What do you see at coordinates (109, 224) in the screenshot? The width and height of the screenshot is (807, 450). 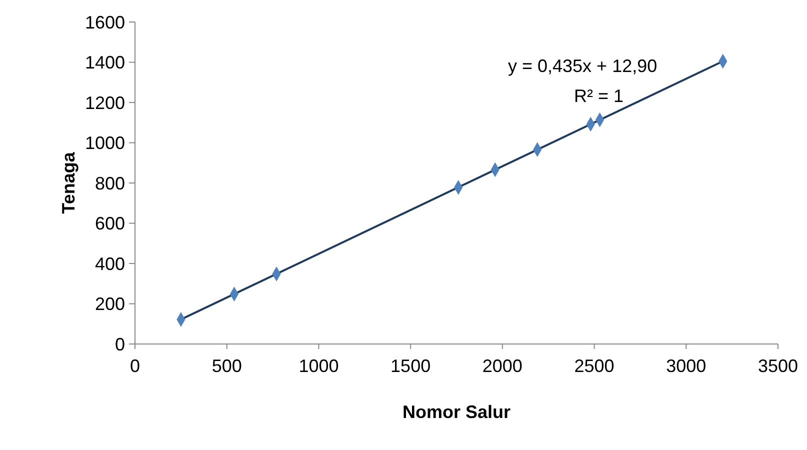 I see `y-tick-label: 600` at bounding box center [109, 224].